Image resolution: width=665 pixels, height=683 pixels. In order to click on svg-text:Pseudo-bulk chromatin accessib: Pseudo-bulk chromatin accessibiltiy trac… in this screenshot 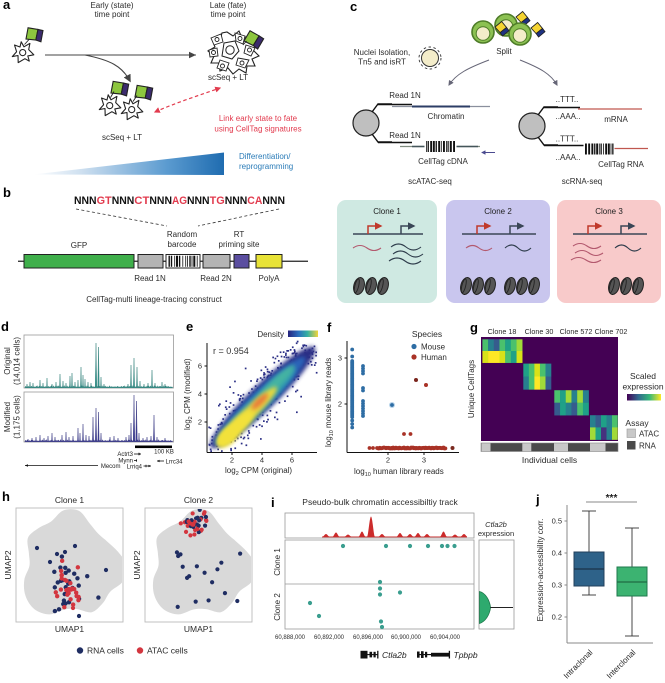, I will do `click(380, 502)`.